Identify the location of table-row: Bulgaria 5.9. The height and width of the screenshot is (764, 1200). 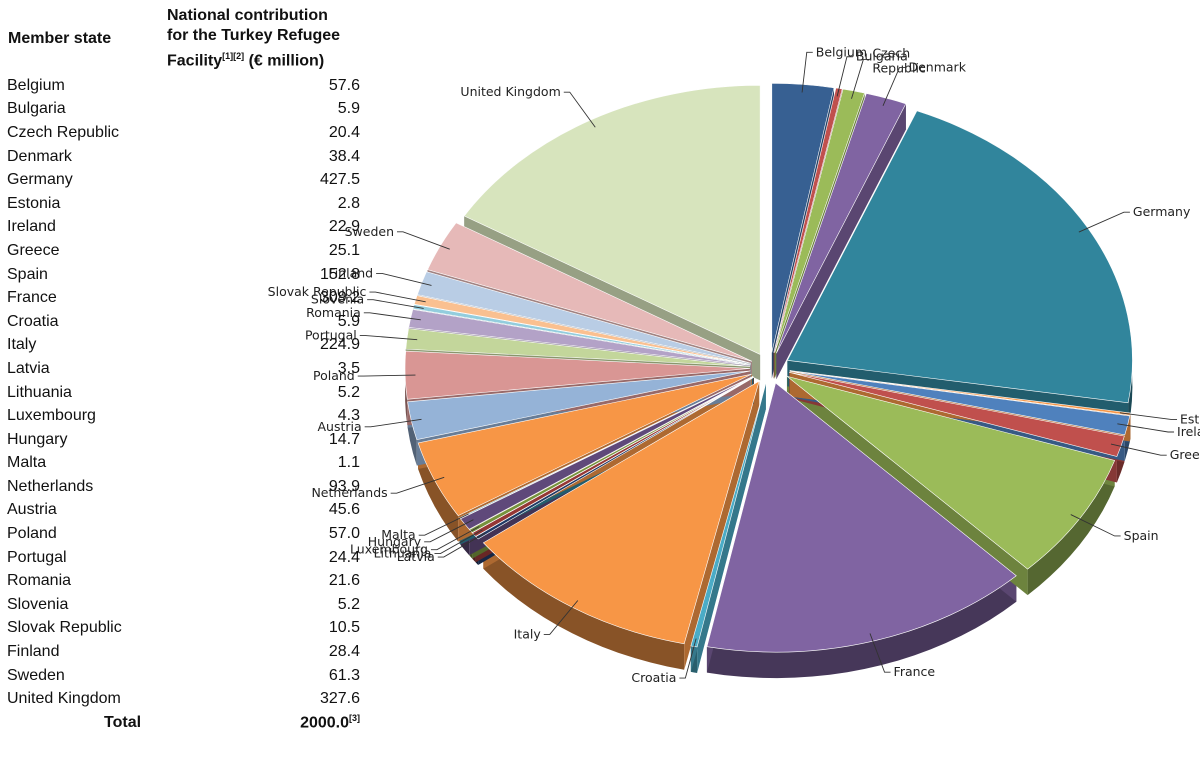
(184, 110).